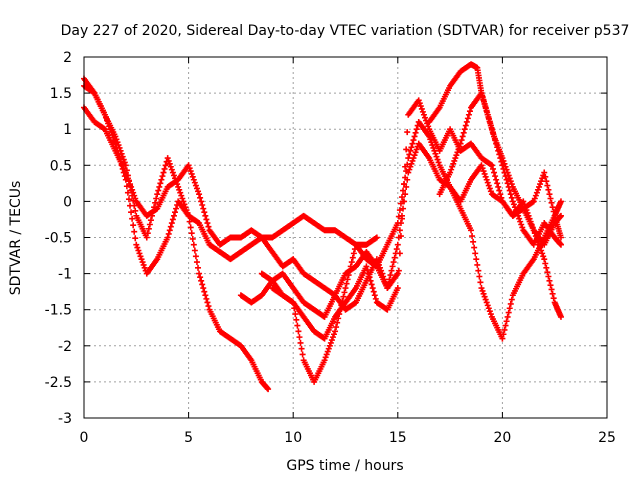 The width and height of the screenshot is (640, 480). Describe the element at coordinates (65, 419) in the screenshot. I see `y-tick-label: -3` at that location.